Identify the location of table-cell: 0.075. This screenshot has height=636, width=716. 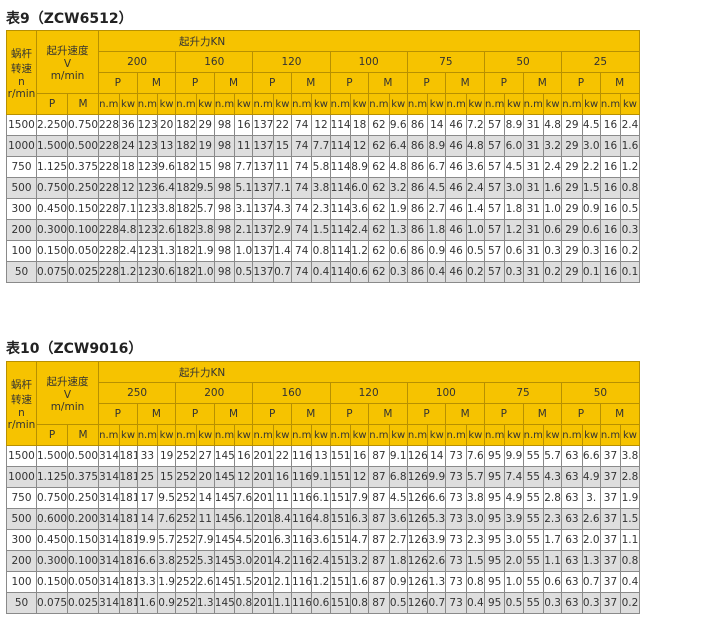
(52, 272).